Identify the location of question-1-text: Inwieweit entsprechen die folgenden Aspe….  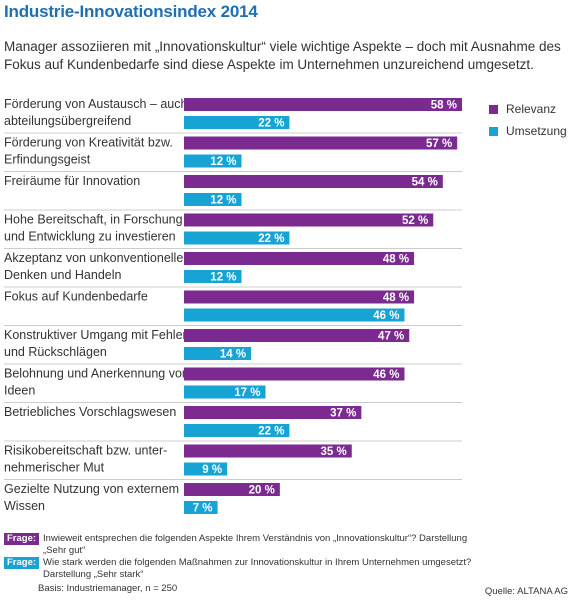
(255, 544).